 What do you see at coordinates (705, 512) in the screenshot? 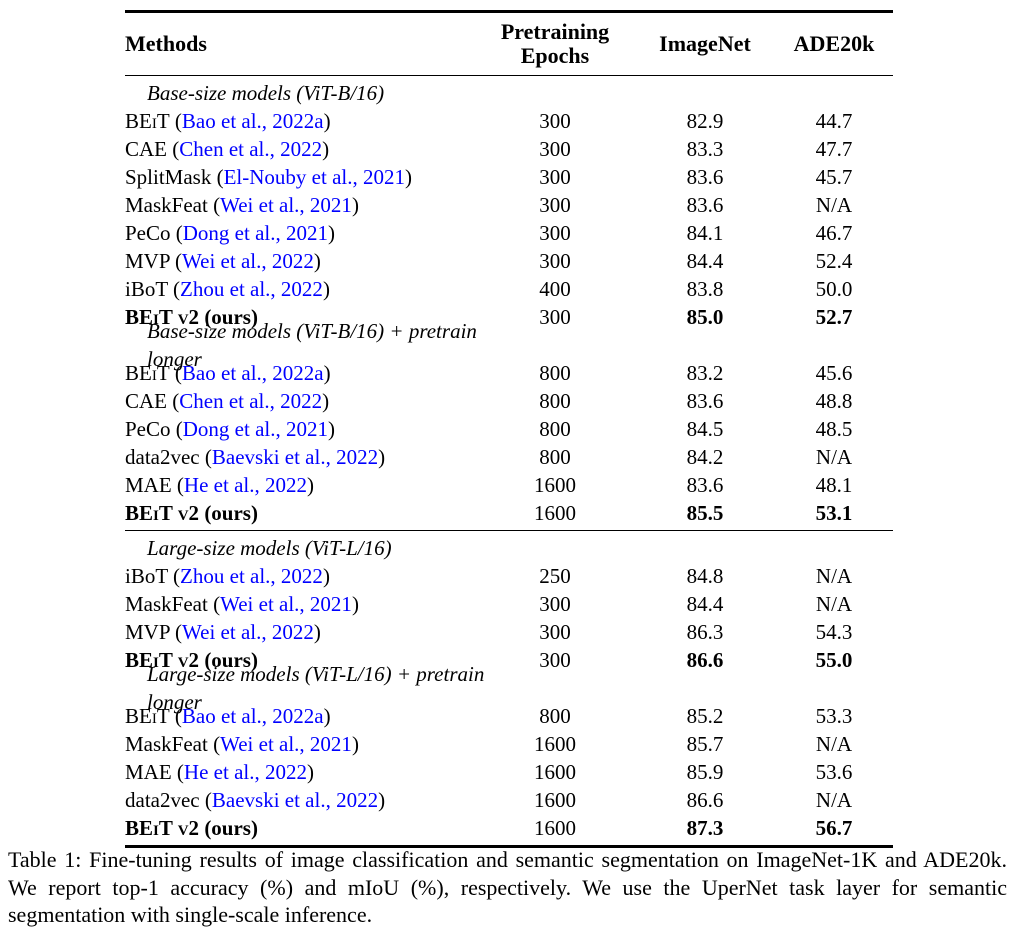
I see `imagenet-cell: 85.5` at bounding box center [705, 512].